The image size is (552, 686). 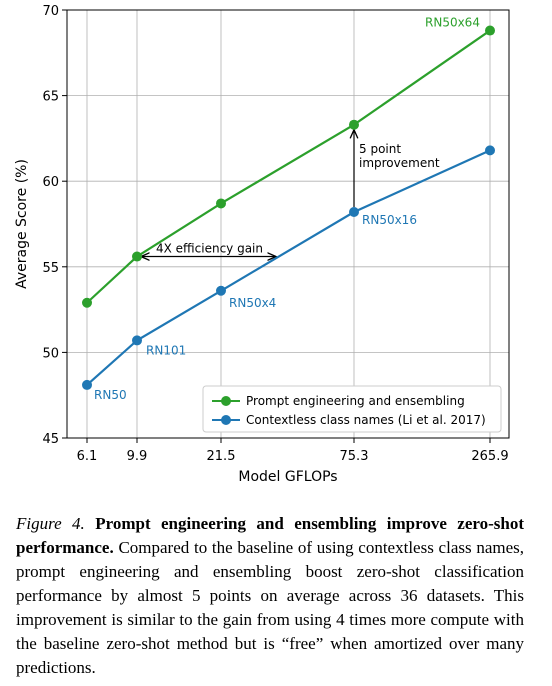 I want to click on y-axis-label: Average Score (%), so click(x=22, y=224).